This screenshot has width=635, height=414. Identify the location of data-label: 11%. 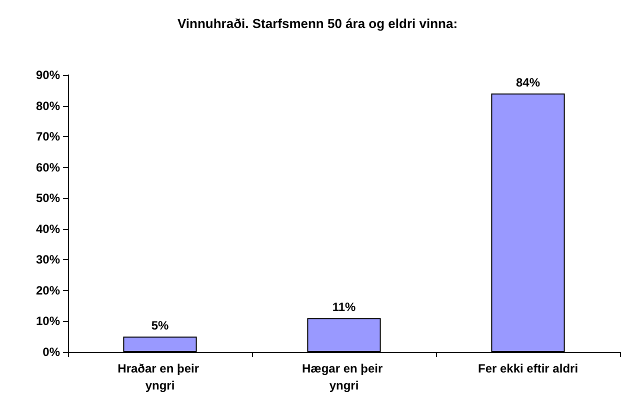
(344, 307).